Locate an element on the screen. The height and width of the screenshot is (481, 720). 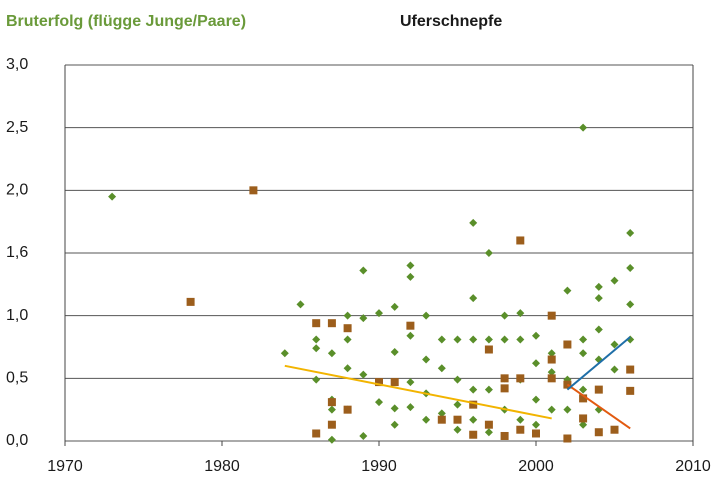
x-tick-label: 2000 is located at coordinates (536, 466).